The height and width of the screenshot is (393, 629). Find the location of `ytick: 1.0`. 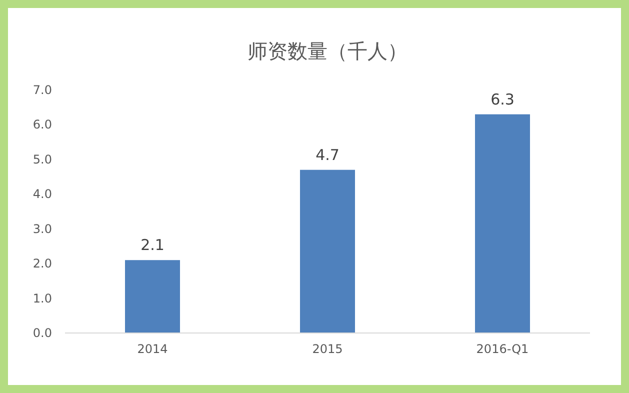

ytick: 1.0 is located at coordinates (42, 298).